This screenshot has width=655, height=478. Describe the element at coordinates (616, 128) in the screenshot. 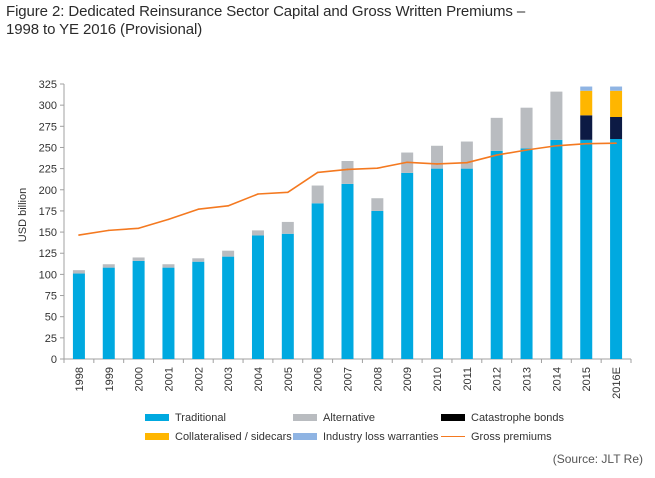

I see `bar-catastrophe_bonds` at that location.